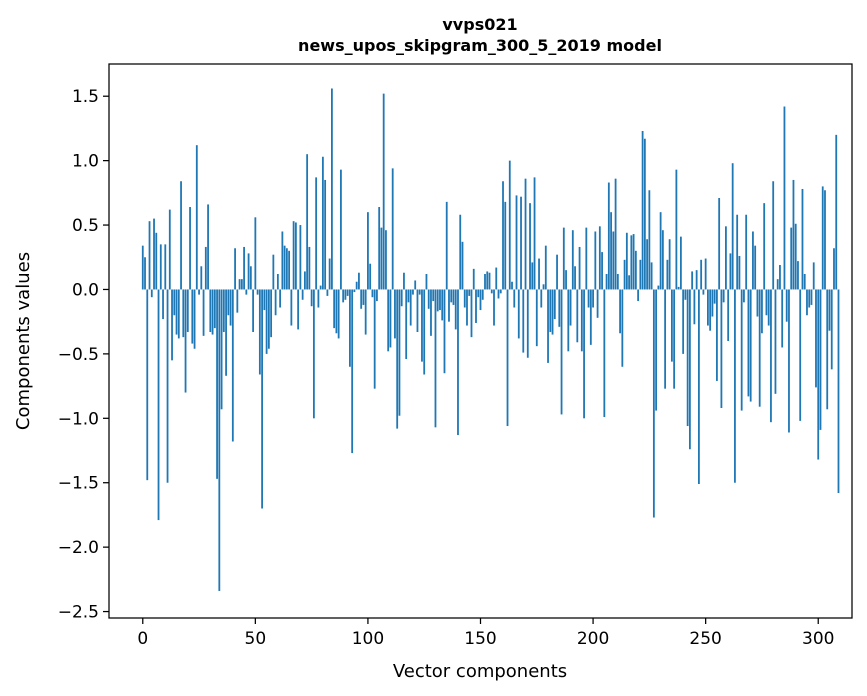 The image size is (867, 696). I want to click on y-tick-label: 1.5, so click(85, 97).